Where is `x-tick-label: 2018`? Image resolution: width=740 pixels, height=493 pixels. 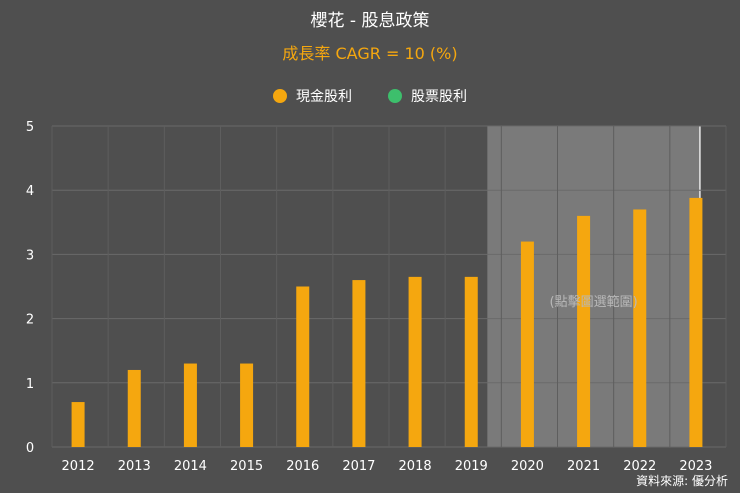
x-tick-label: 2018 is located at coordinates (415, 466).